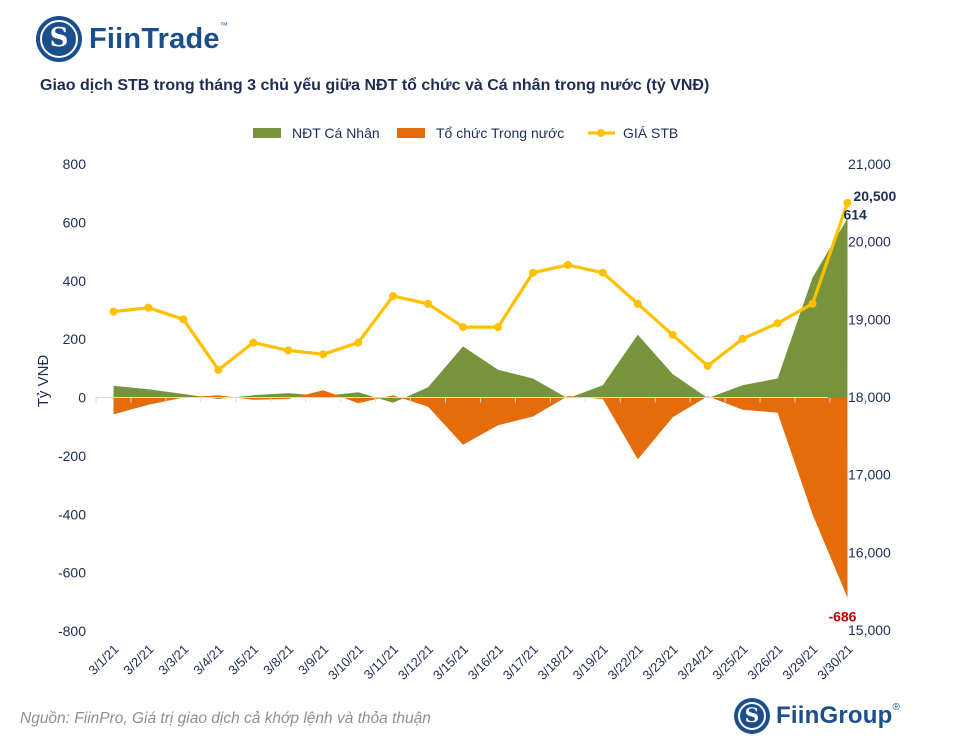  Describe the element at coordinates (838, 715) in the screenshot. I see `fiingroup-brand-name: FiinGroup®` at that location.